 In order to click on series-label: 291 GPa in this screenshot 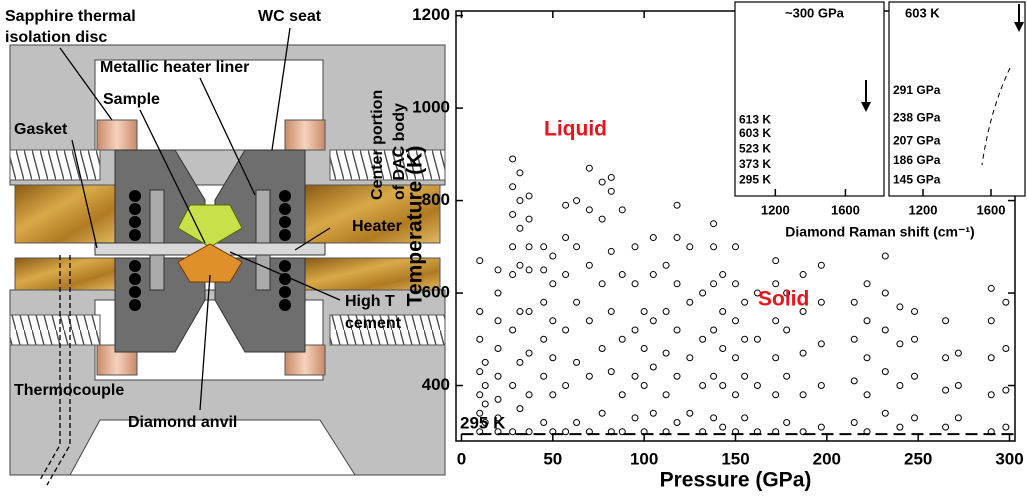, I will do `click(917, 90)`.